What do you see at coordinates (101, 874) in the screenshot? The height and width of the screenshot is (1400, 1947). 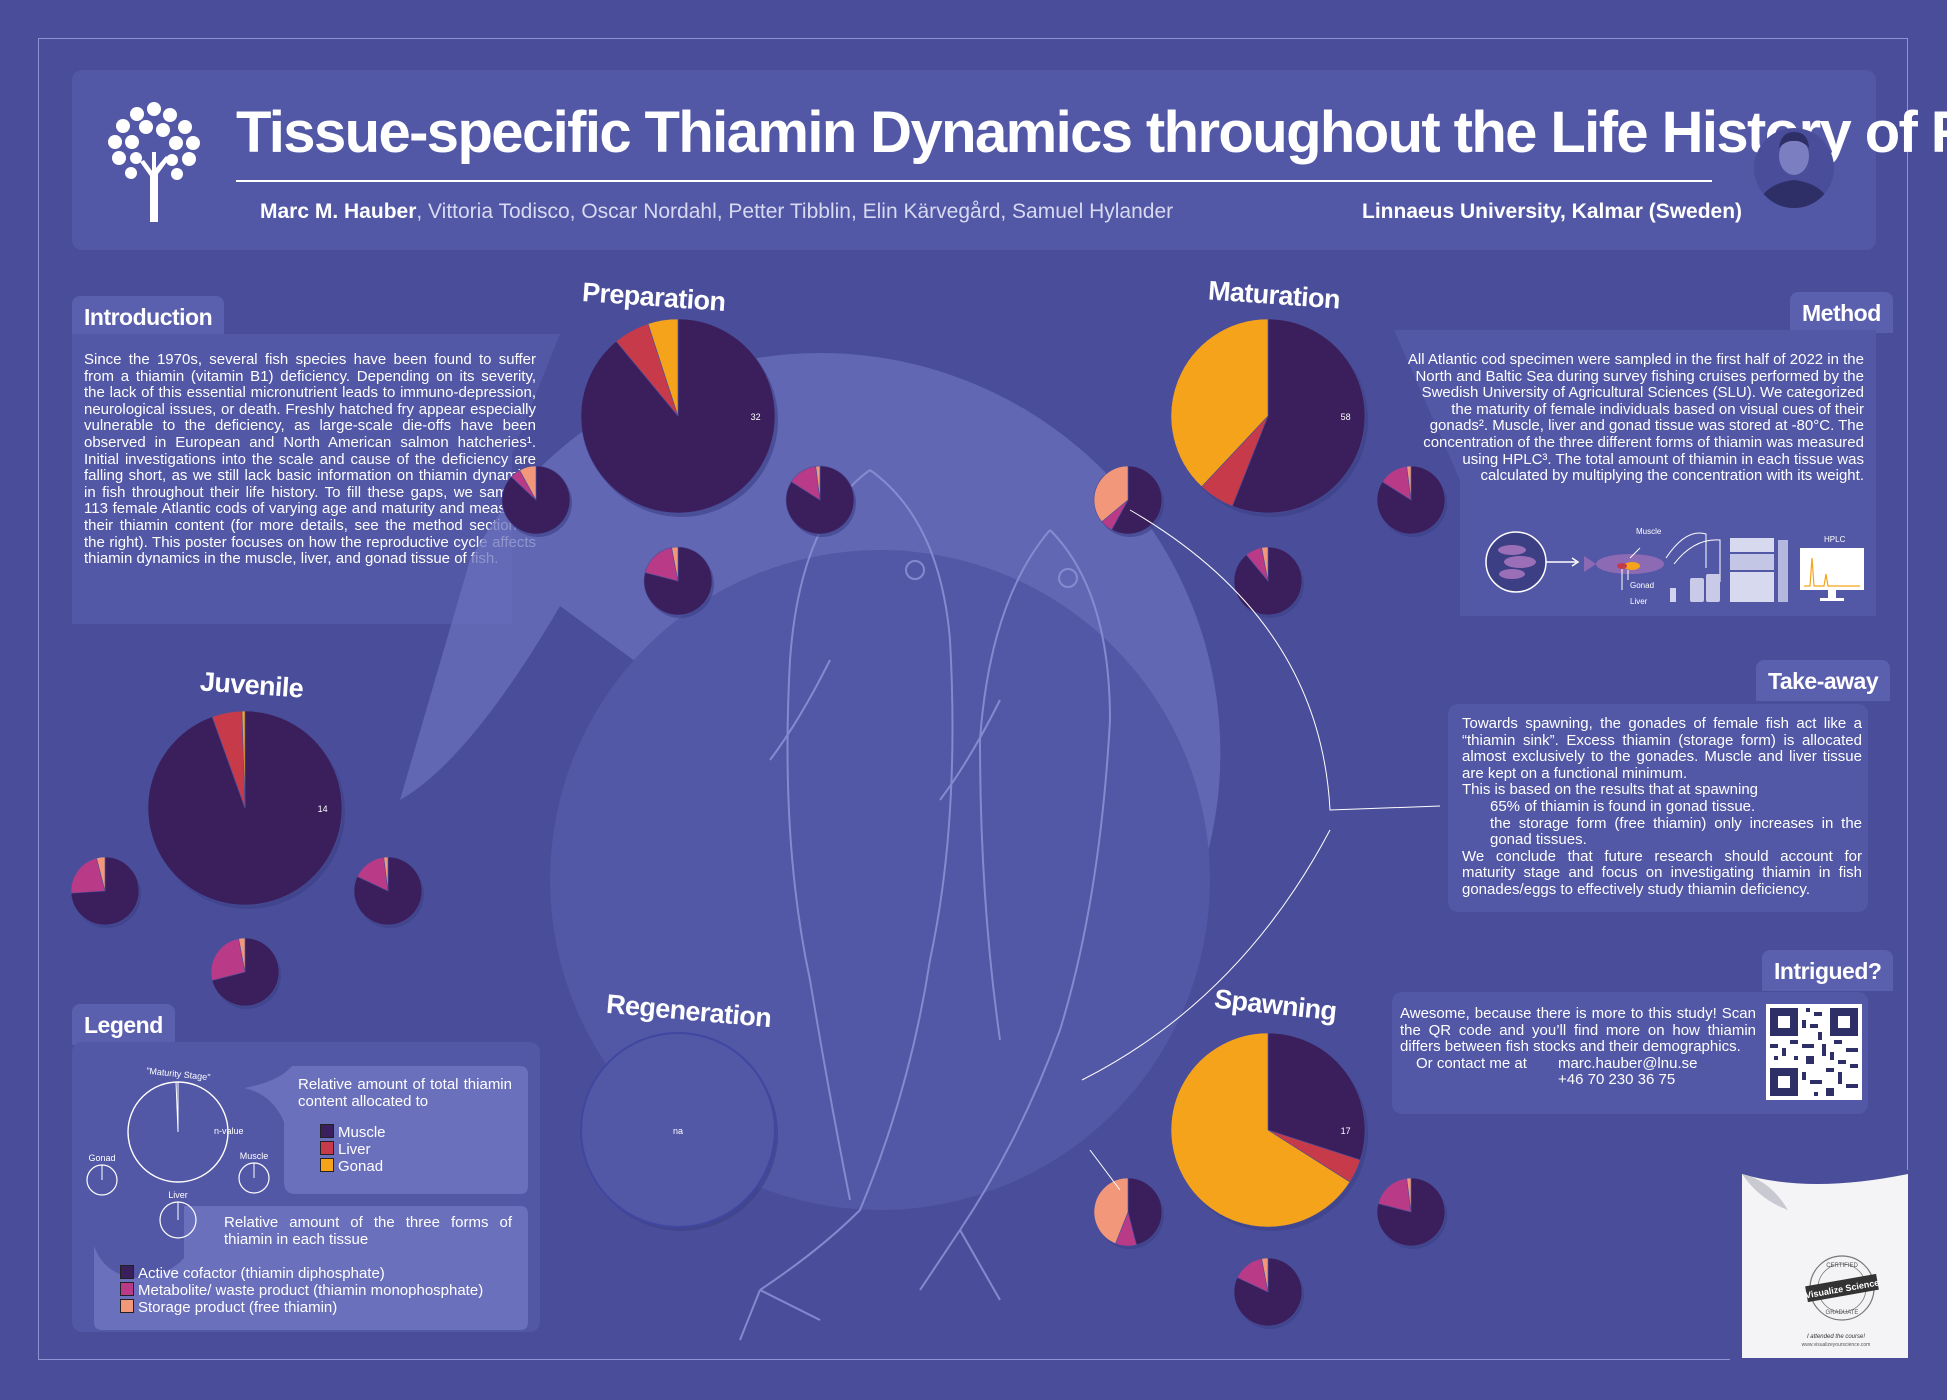 I see `juvenile-gonad-pie-slice-storage` at bounding box center [101, 874].